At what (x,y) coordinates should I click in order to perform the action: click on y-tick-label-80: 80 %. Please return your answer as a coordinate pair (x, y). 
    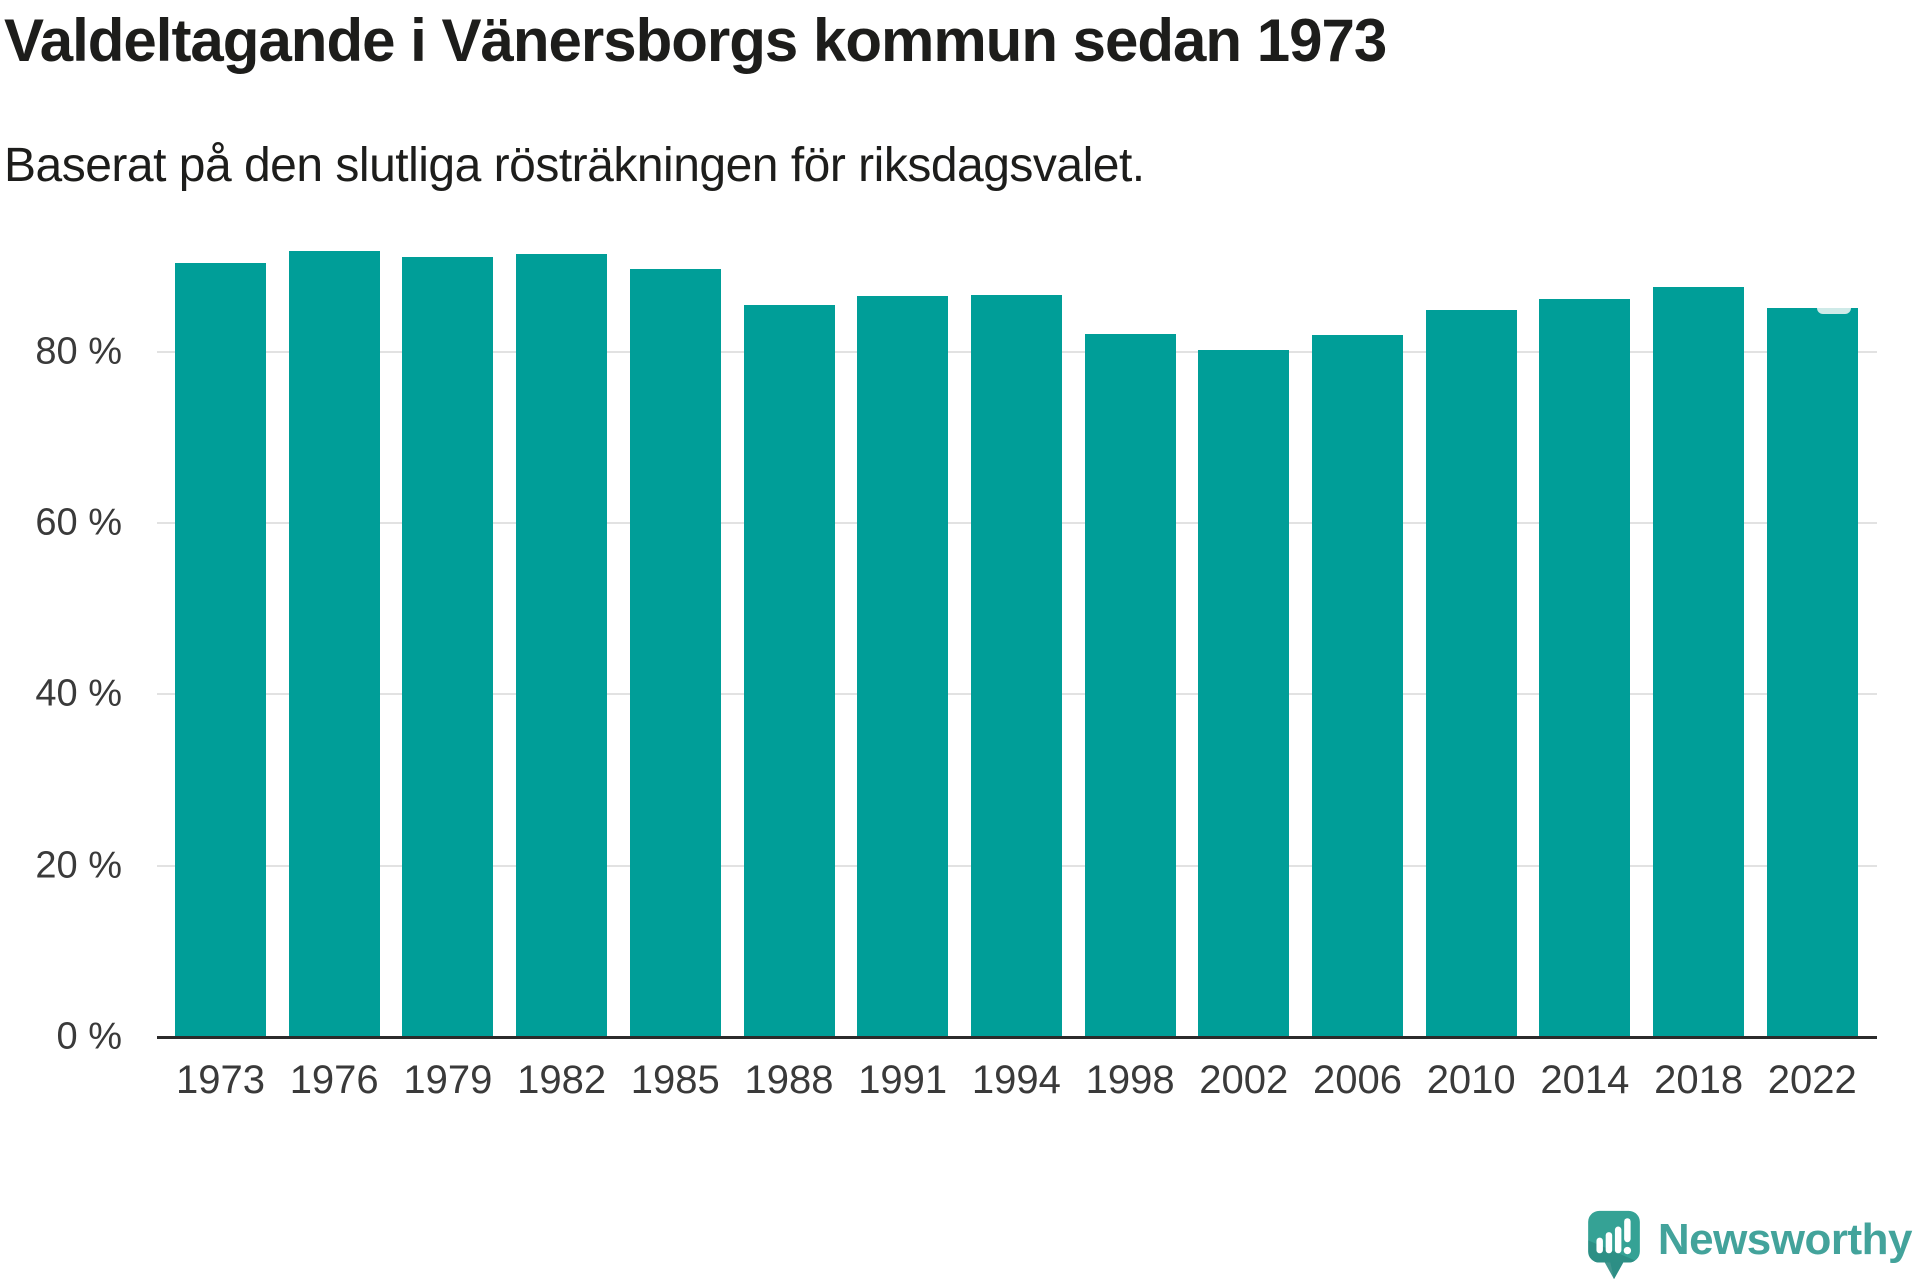
    Looking at the image, I should click on (78, 351).